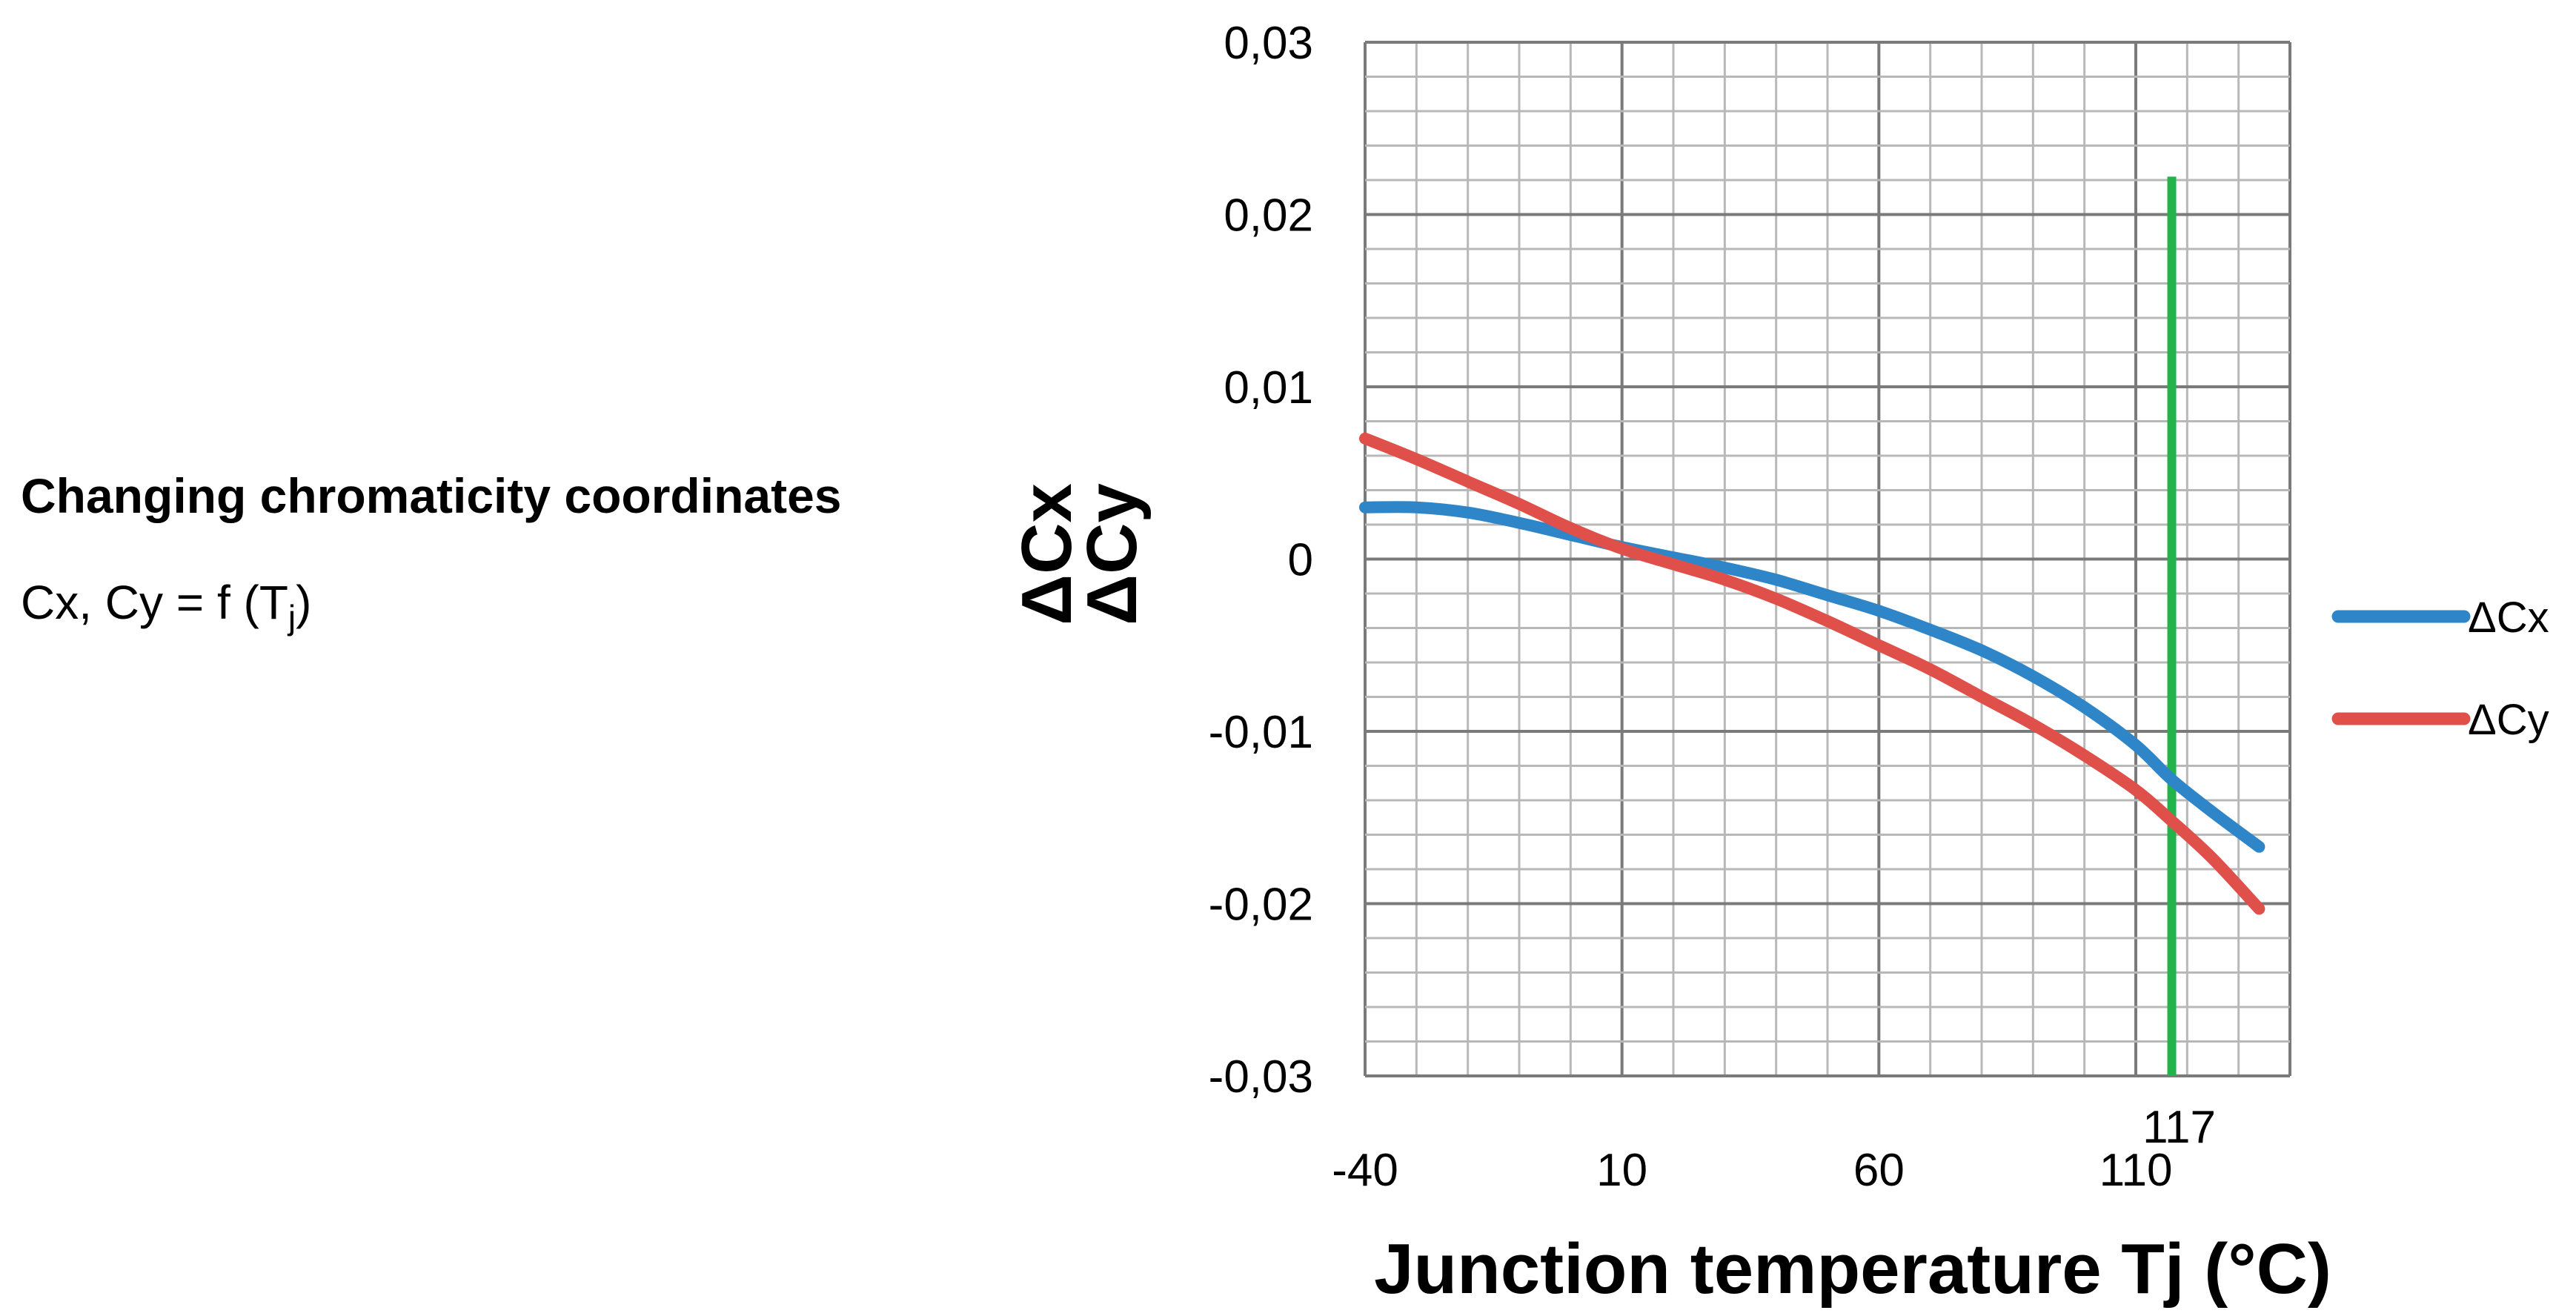  Describe the element at coordinates (2179, 1127) in the screenshot. I see `marker-label-117: 117` at that location.